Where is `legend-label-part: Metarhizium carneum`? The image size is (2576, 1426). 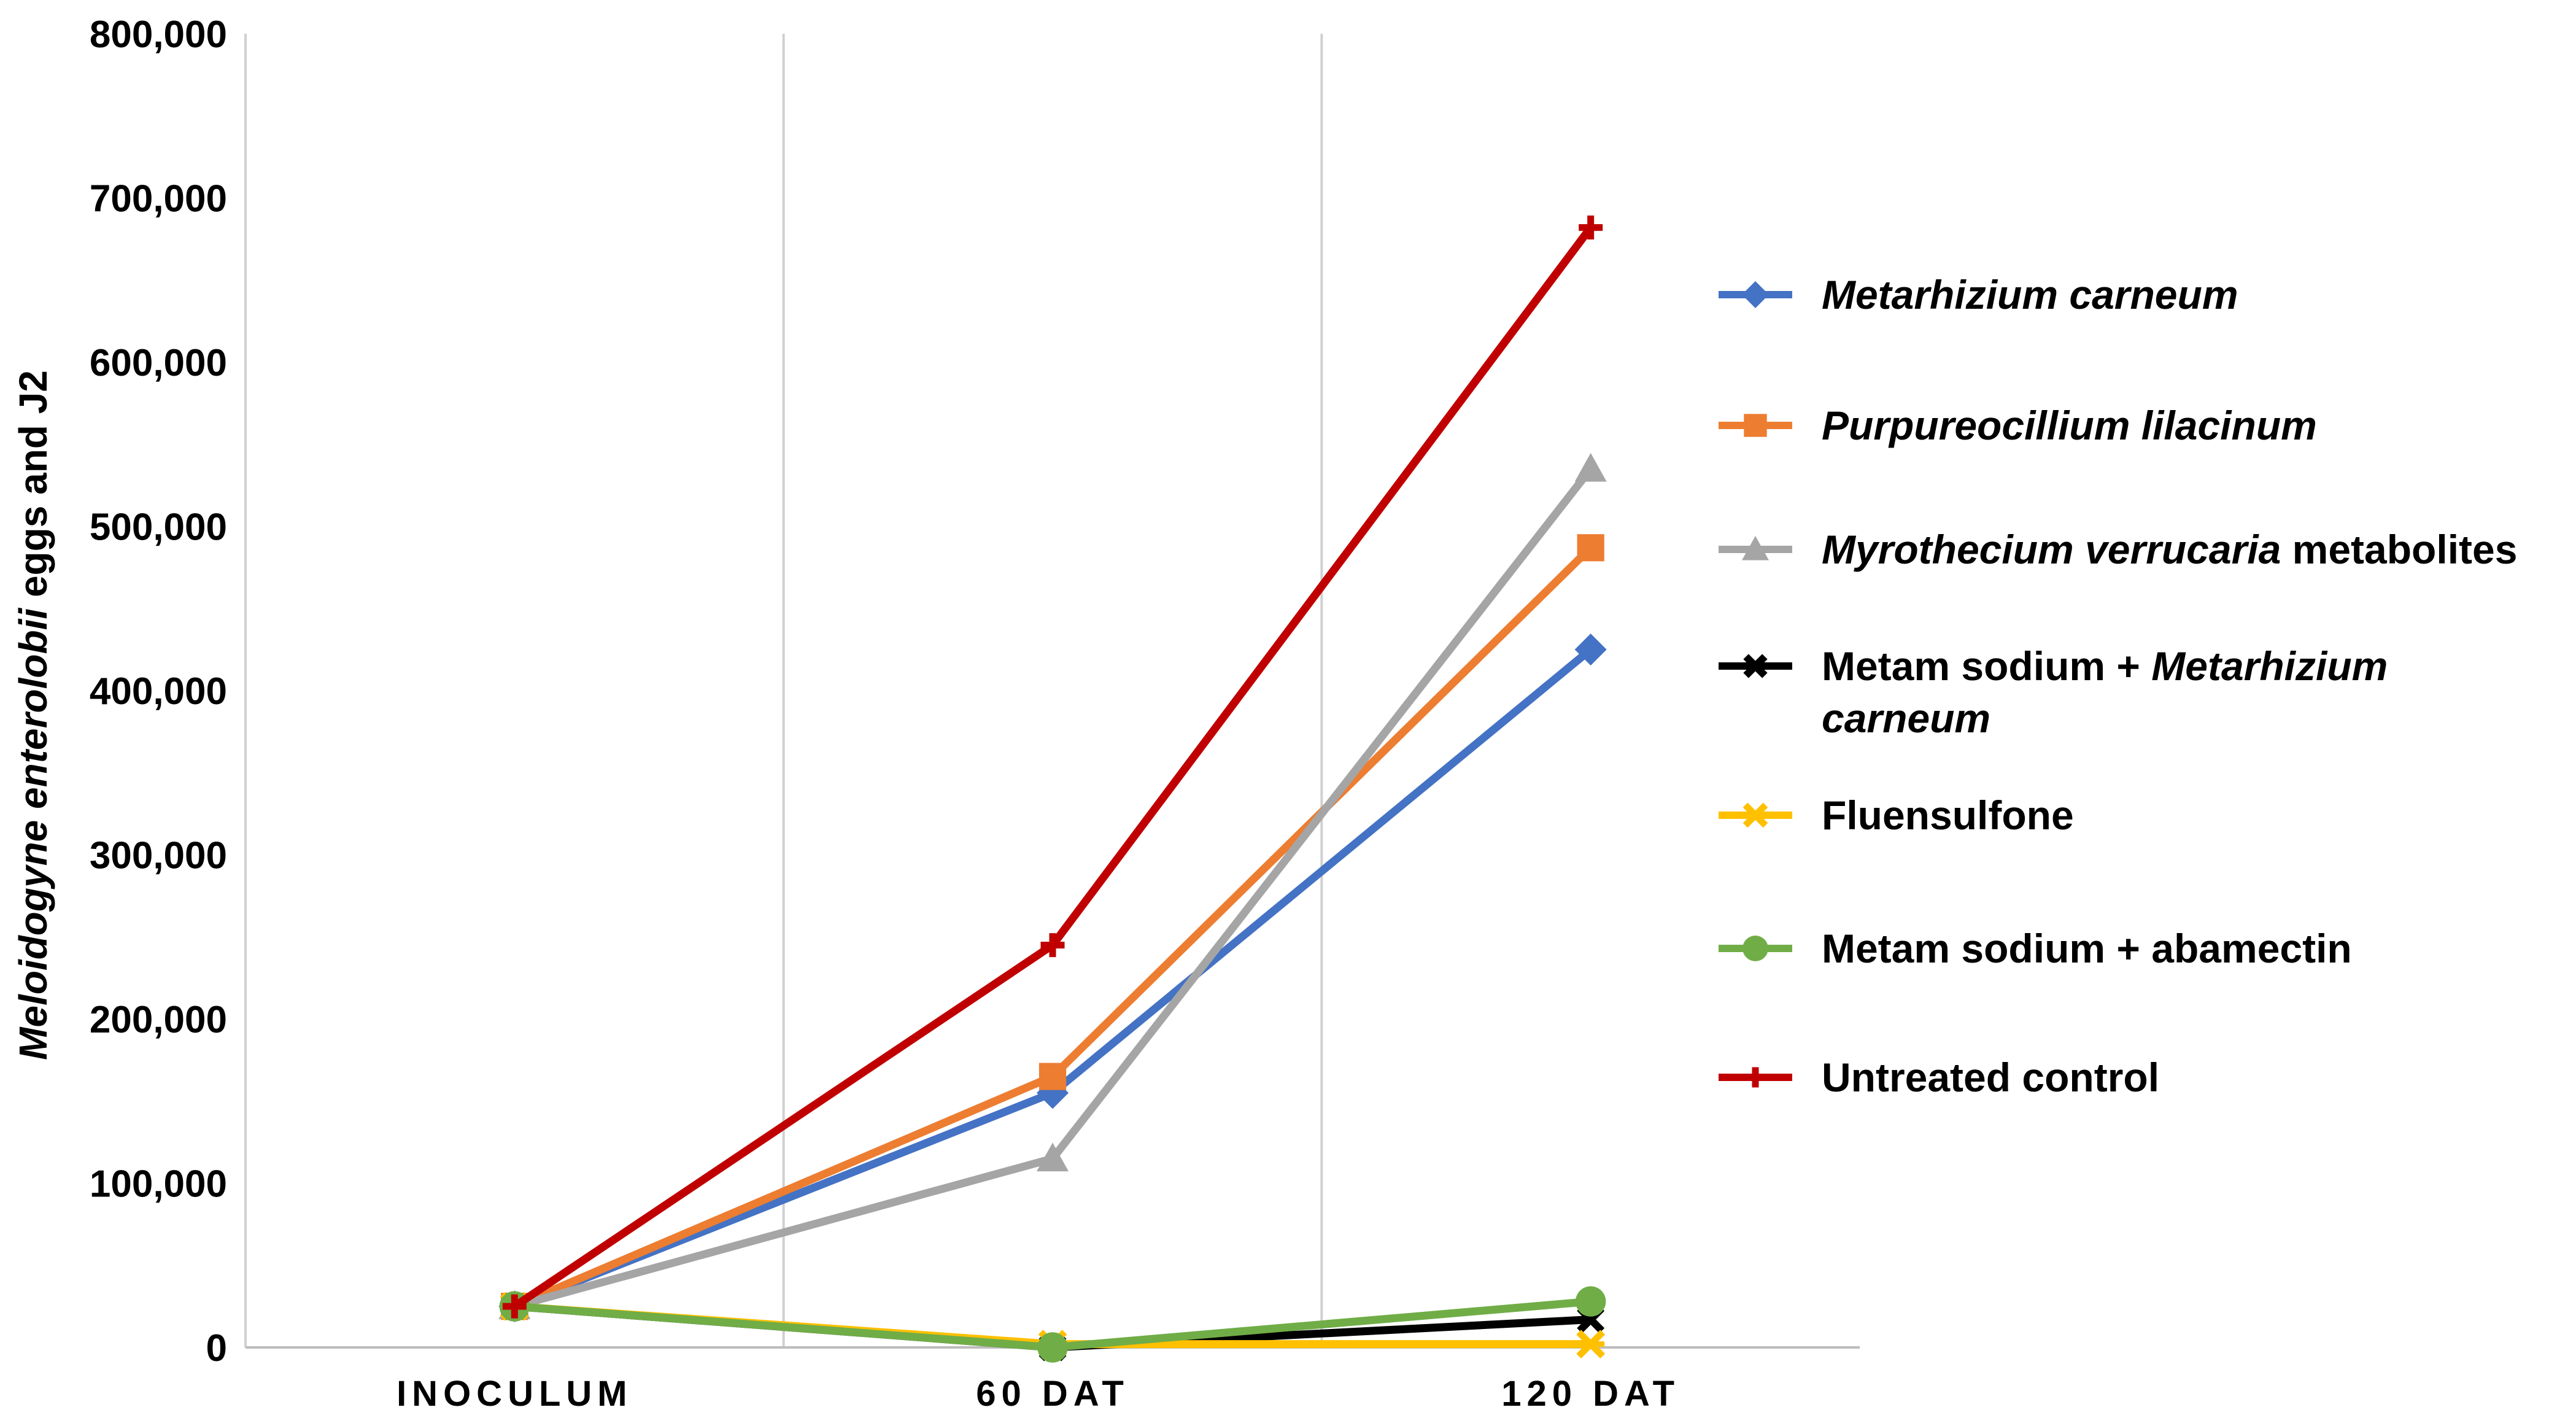
legend-label-part: Metarhizium carneum is located at coordinates (2030, 295).